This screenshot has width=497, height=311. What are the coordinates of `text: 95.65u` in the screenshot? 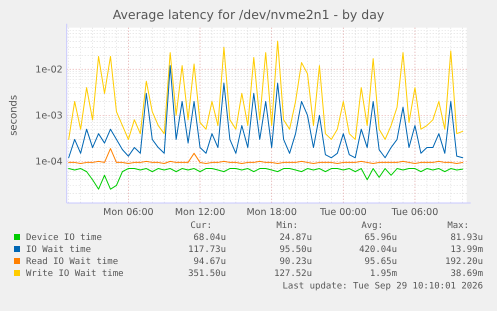 It's located at (380, 262).